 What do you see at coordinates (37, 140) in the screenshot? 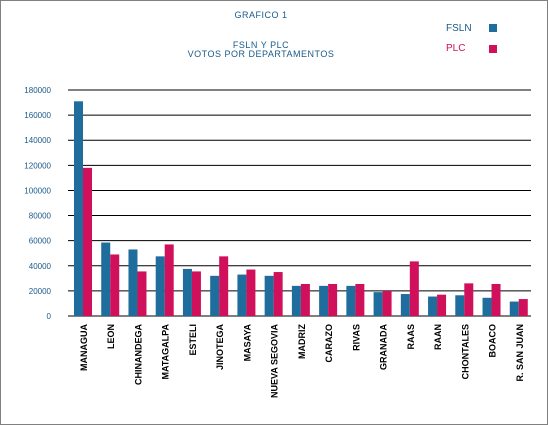
I see `y-tick-label: 140000` at bounding box center [37, 140].